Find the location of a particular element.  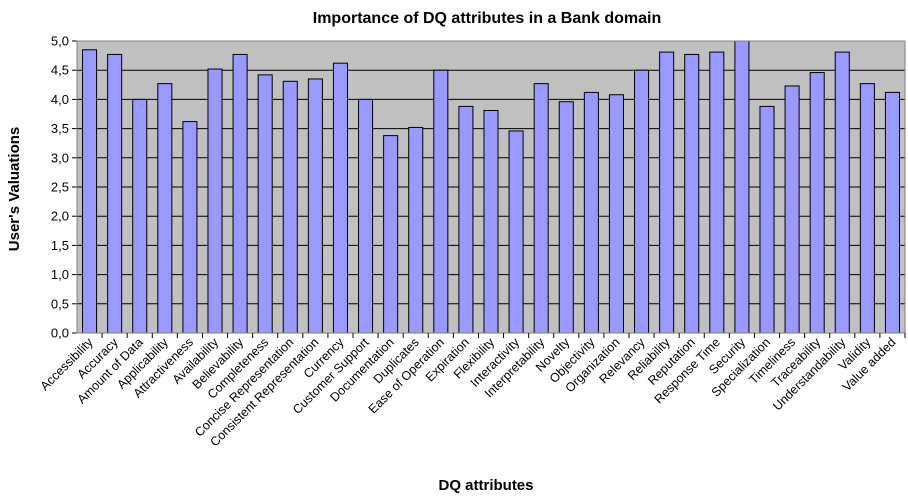

y-tick-label: 0,5 is located at coordinates (60, 303).